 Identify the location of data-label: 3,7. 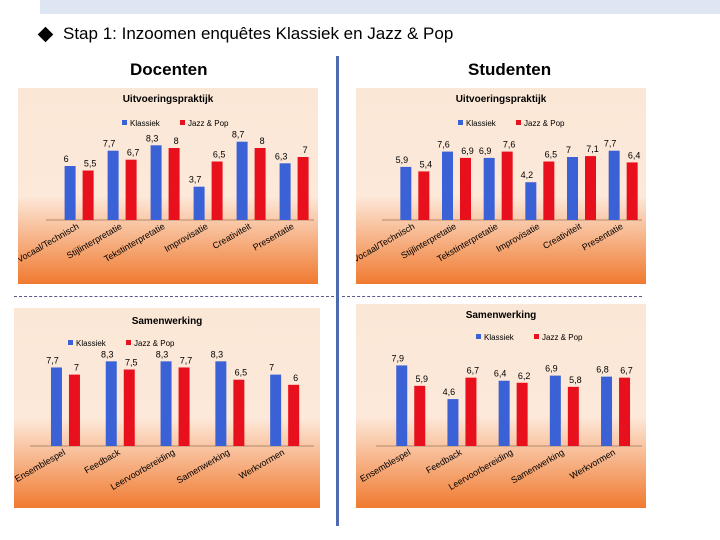
(195, 180).